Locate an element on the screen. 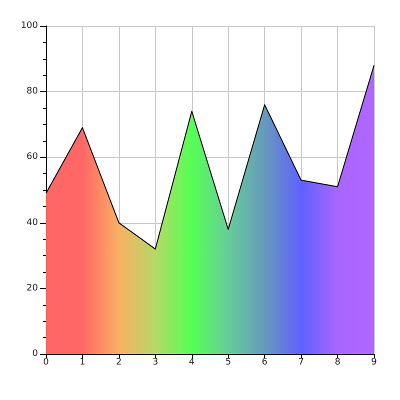 Image resolution: width=400 pixels, height=400 pixels. x-tick-label: 2 is located at coordinates (119, 363).